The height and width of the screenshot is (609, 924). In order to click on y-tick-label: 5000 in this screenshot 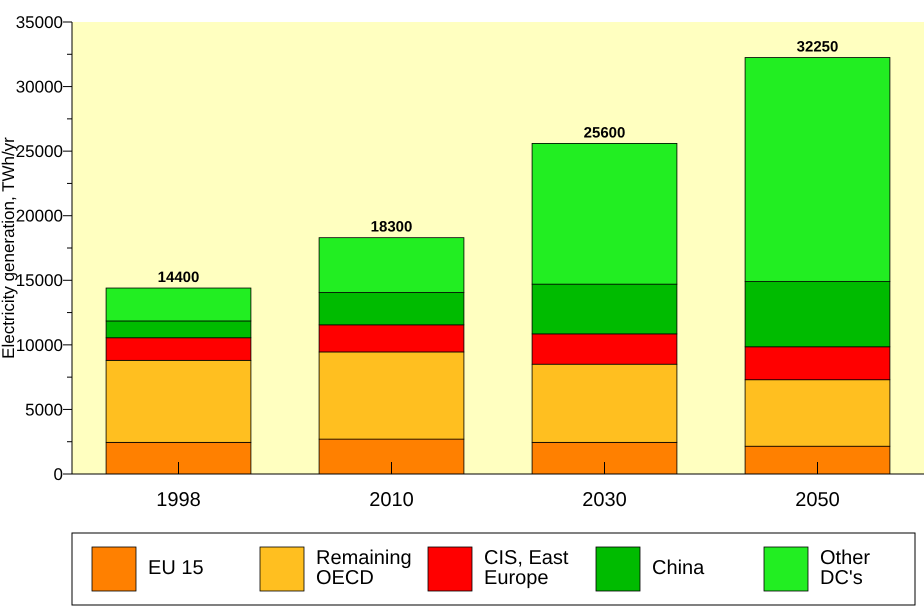, I will do `click(44, 410)`.